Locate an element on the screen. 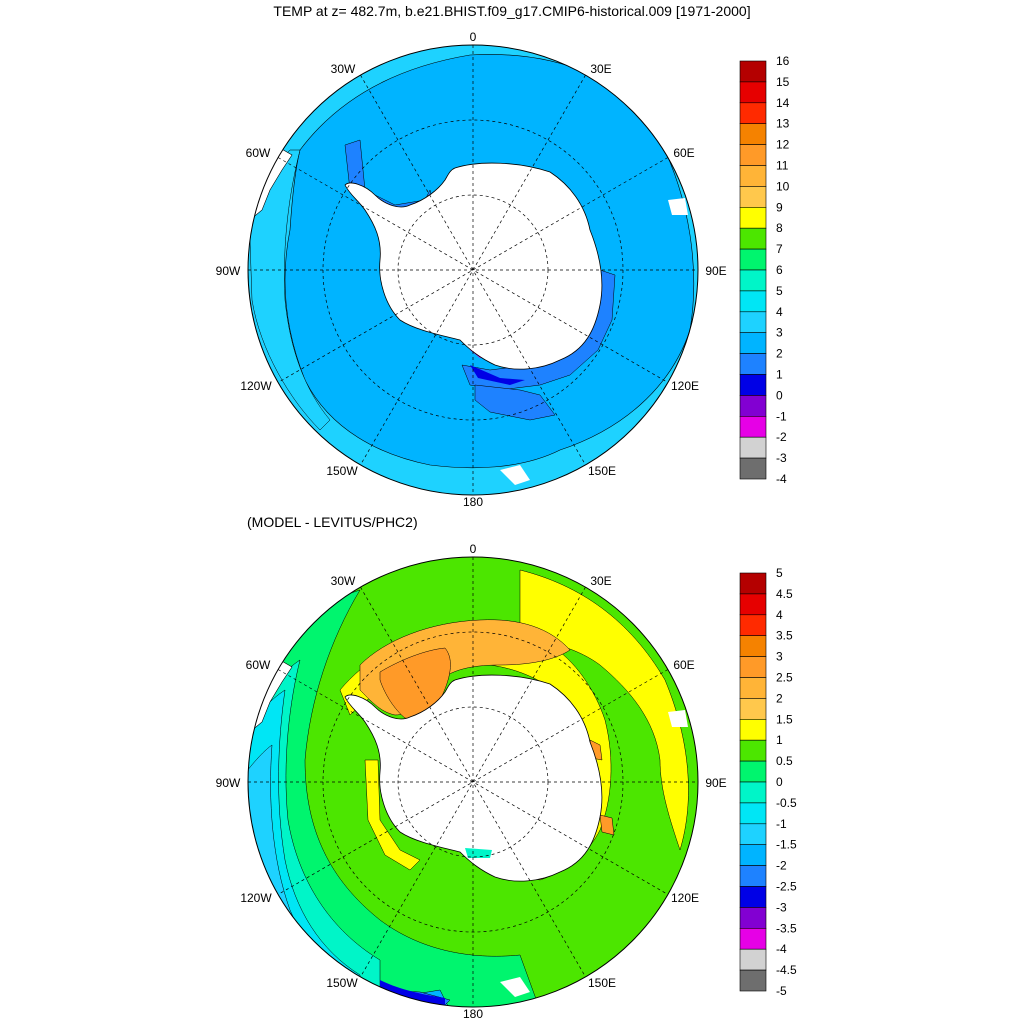 The width and height of the screenshot is (1024, 1024). bottom-colorbar-label: 1.5 is located at coordinates (784, 719).